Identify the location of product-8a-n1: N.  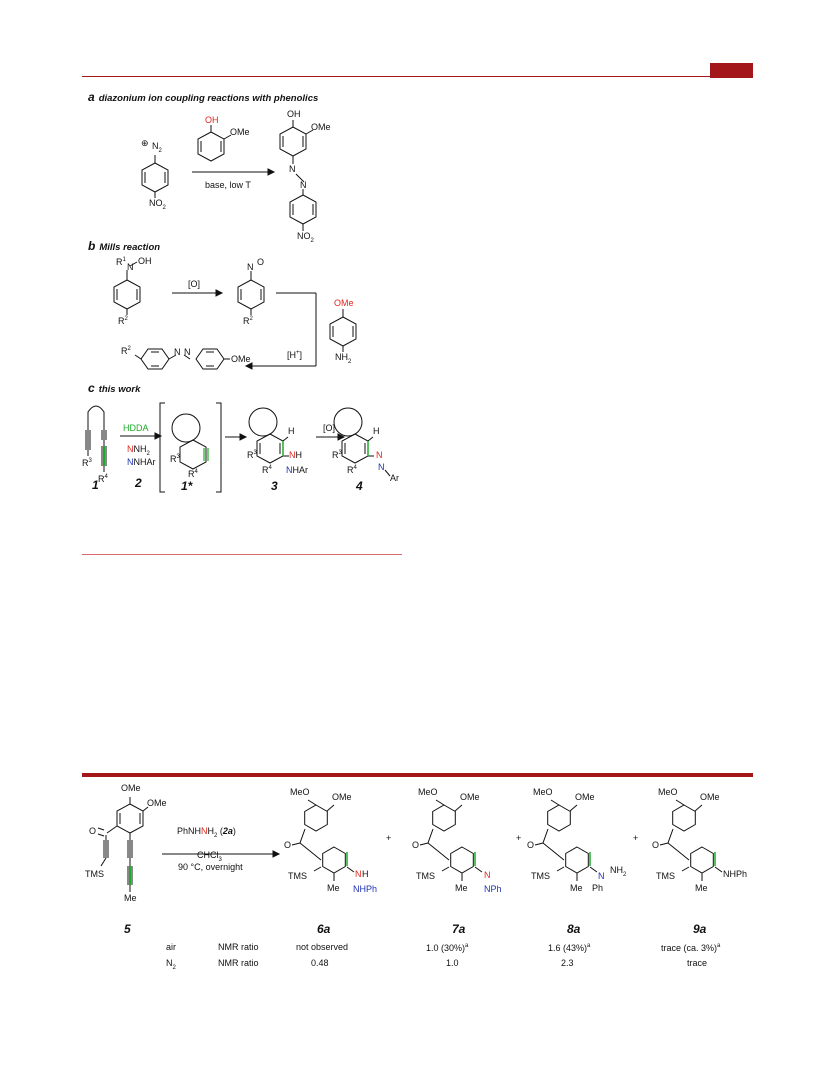
(601, 876).